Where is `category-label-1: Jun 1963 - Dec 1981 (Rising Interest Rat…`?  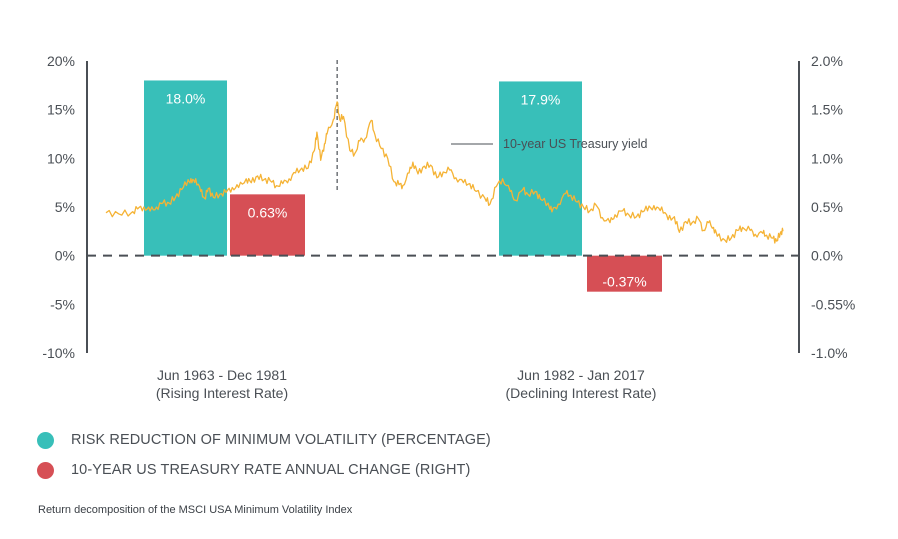 category-label-1: Jun 1963 - Dec 1981 (Rising Interest Rat… is located at coordinates (222, 384).